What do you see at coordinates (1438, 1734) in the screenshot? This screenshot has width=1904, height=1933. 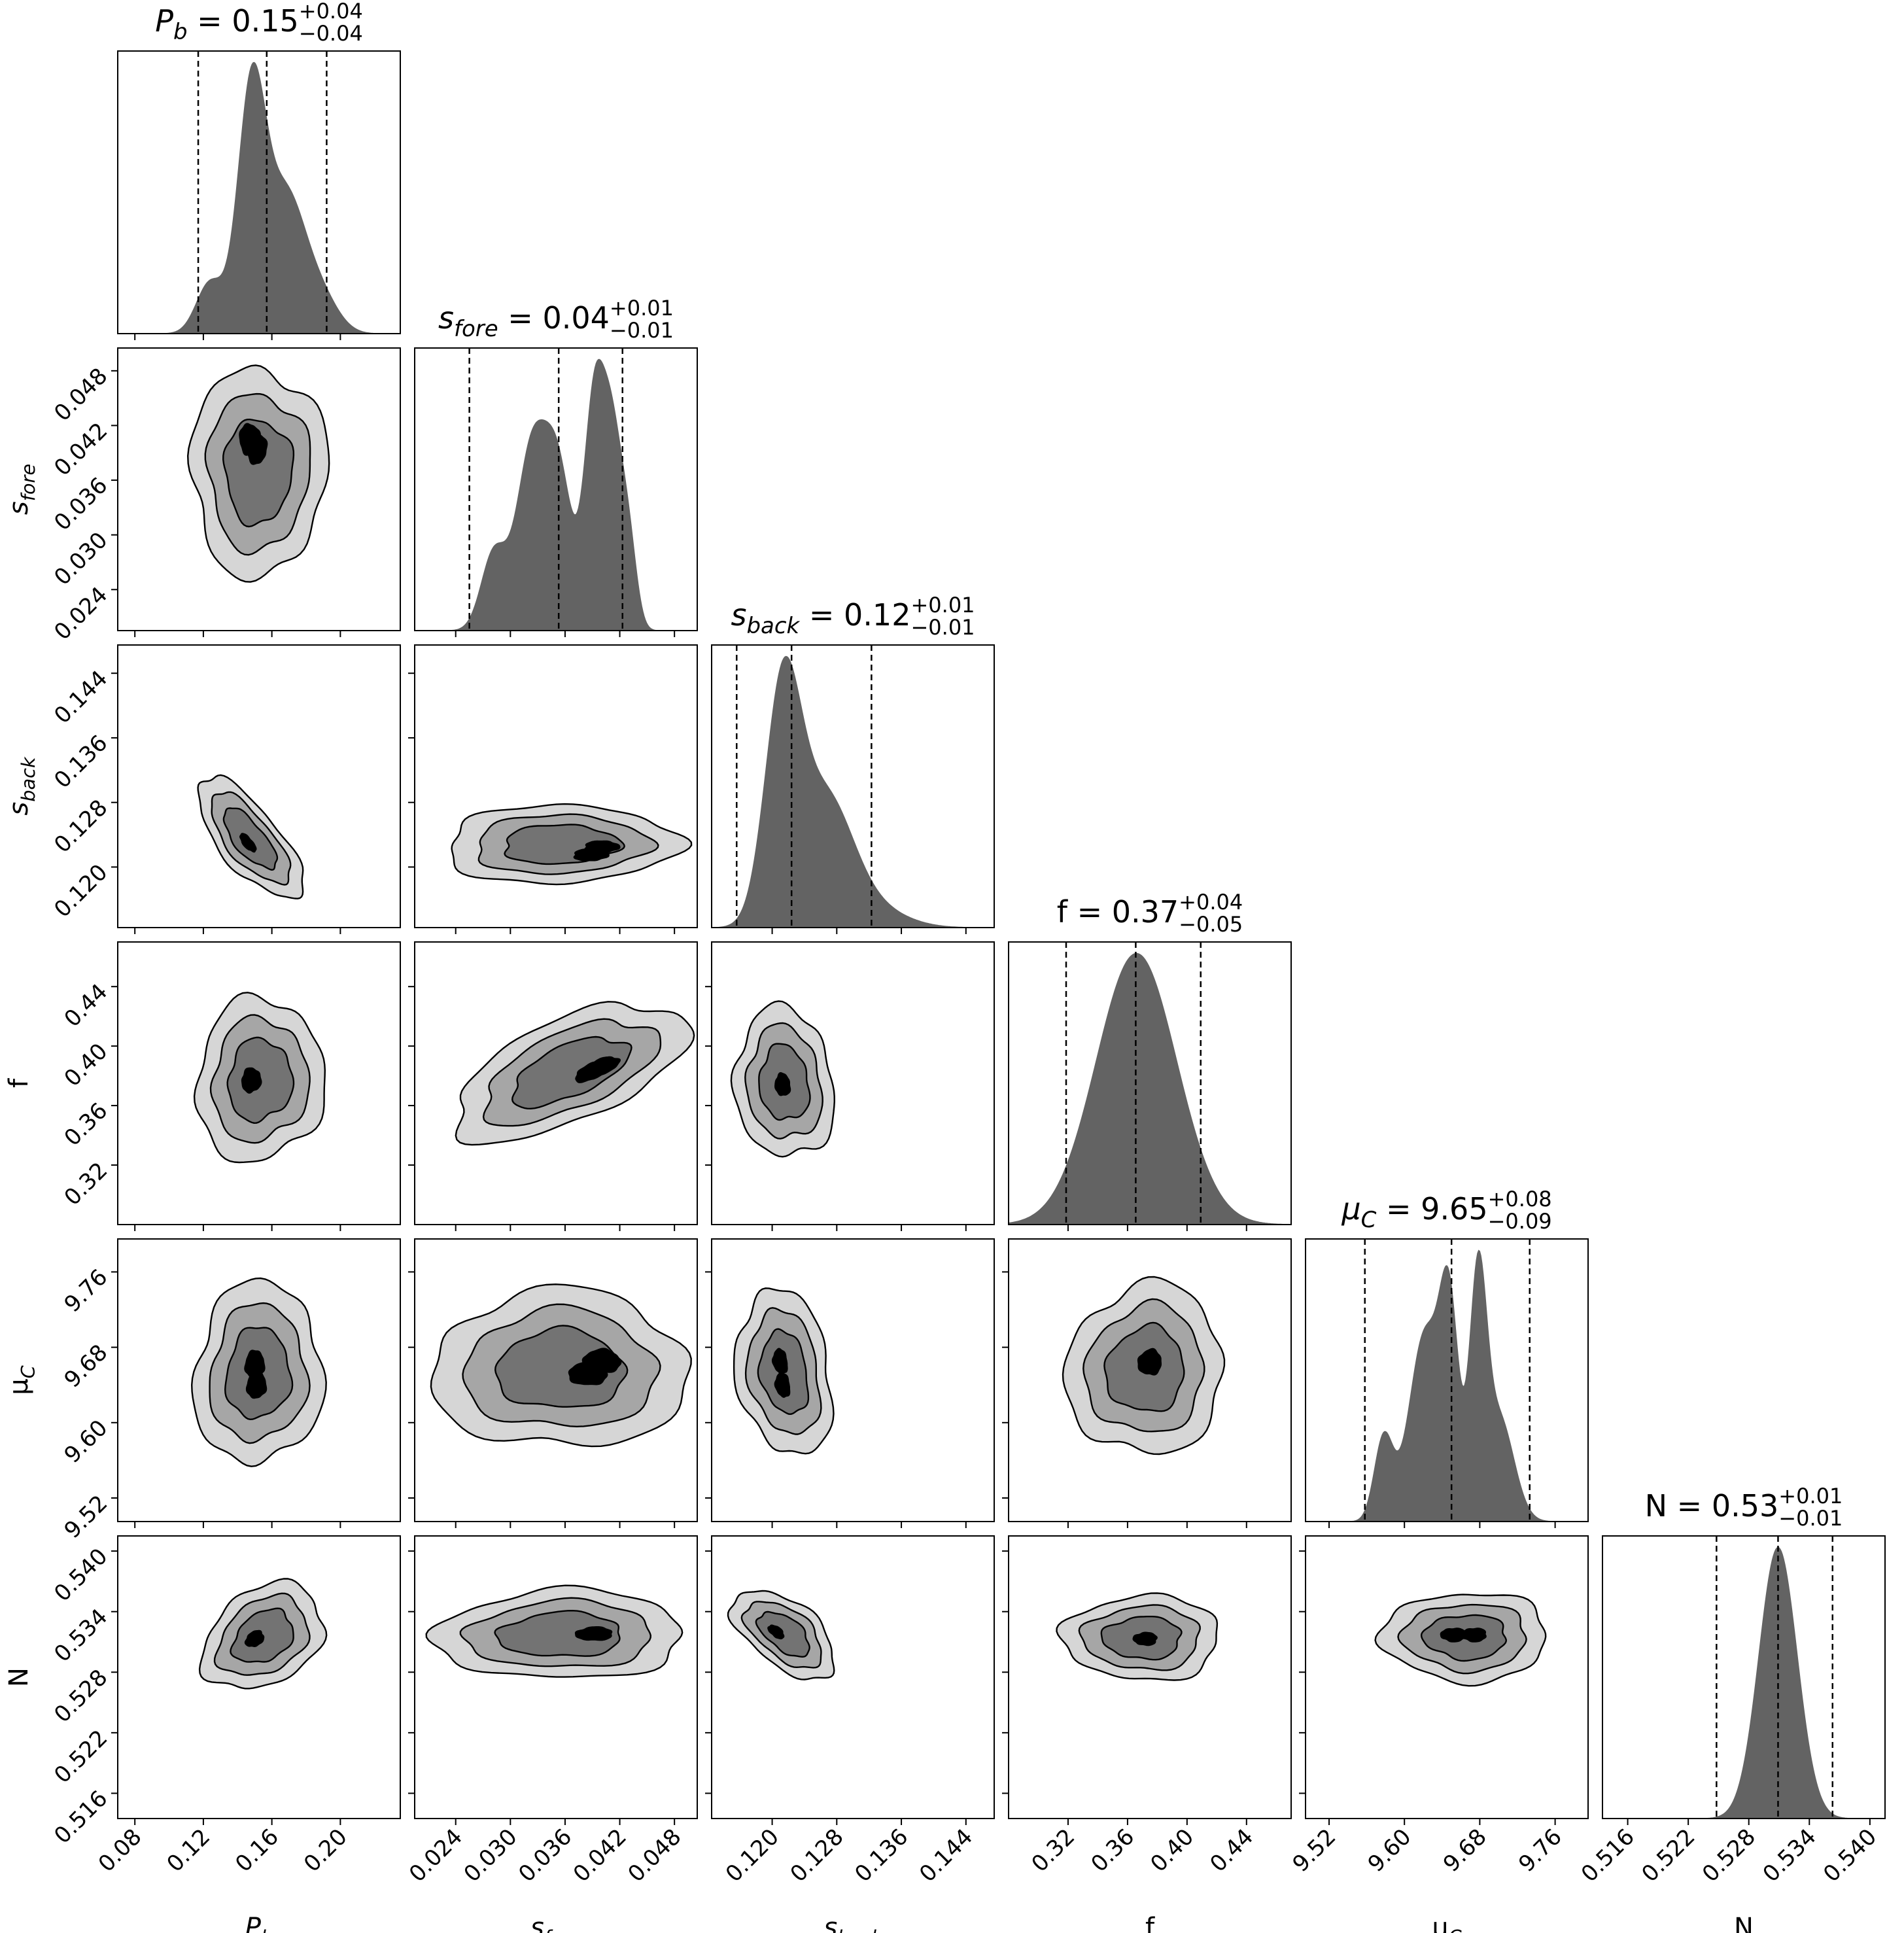 I see `contour-panel-muC-N: 9.52 9.60 9.68 9.76 μC` at bounding box center [1438, 1734].